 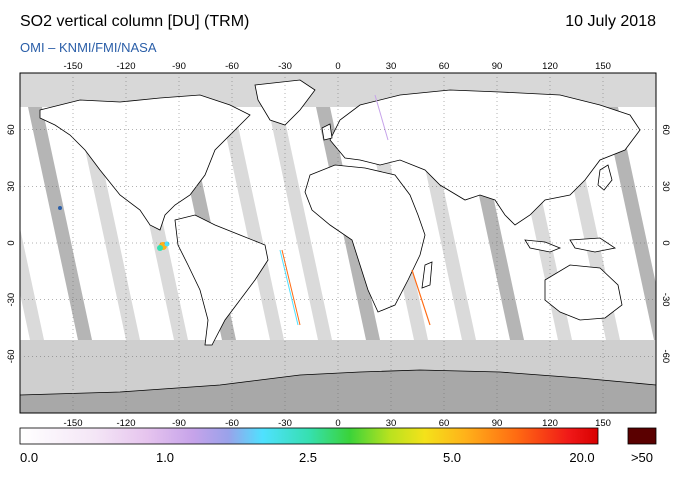 What do you see at coordinates (165, 457) in the screenshot?
I see `colorbar-label-1: 1.0` at bounding box center [165, 457].